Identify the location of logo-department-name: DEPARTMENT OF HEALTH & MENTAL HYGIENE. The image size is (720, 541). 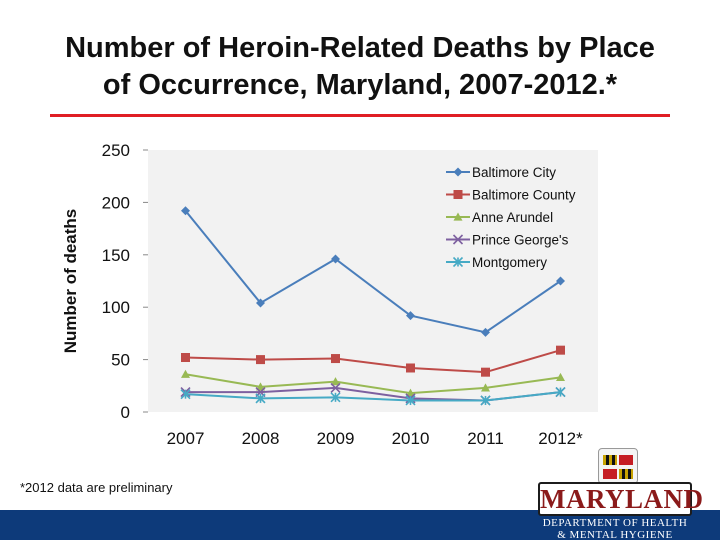
(615, 529).